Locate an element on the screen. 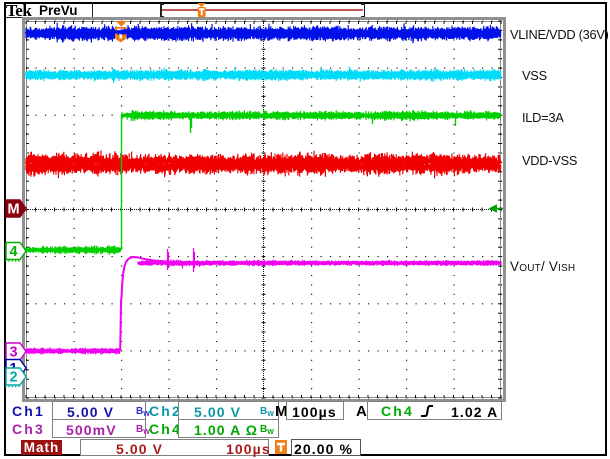 The image size is (610, 459). svg-text: 2 is located at coordinates (13, 378).